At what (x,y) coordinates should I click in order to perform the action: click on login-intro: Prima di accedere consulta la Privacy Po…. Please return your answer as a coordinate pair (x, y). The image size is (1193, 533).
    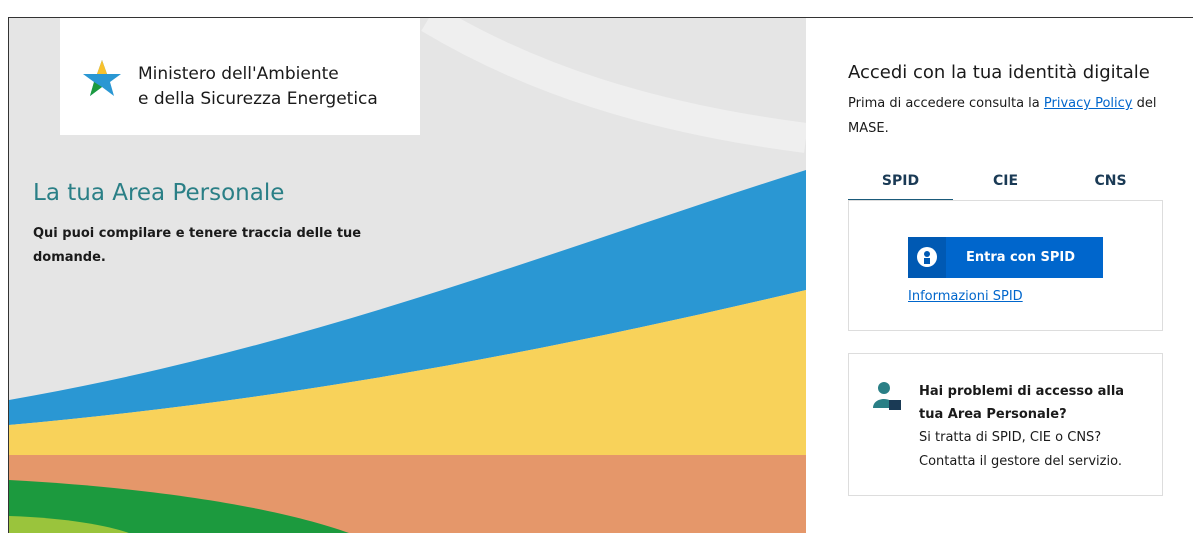
    Looking at the image, I should click on (1006, 116).